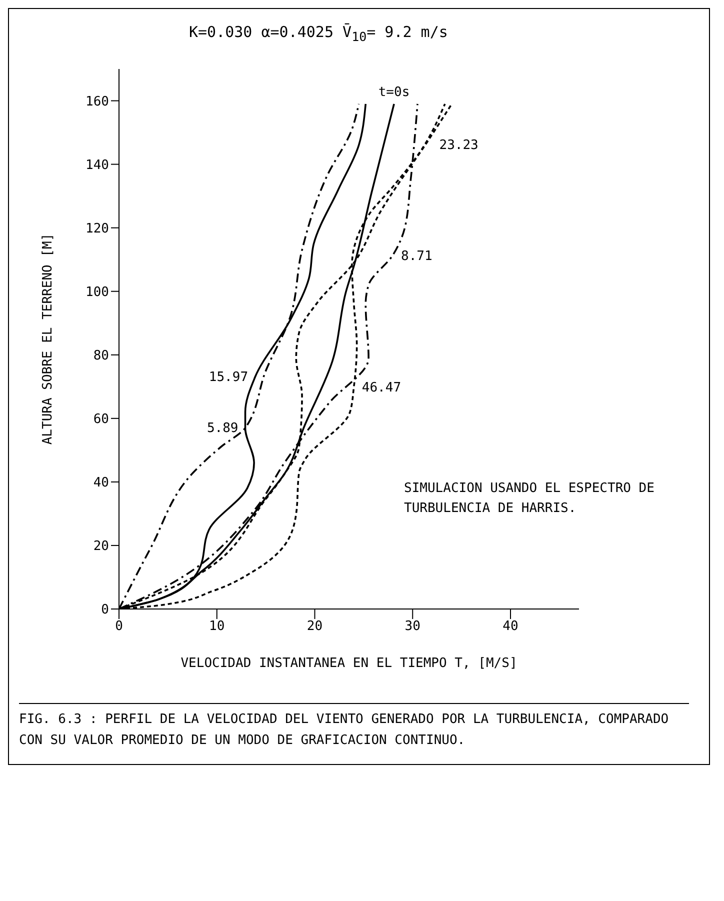 The image size is (724, 901). Describe the element at coordinates (530, 499) in the screenshot. I see `annotation: SIMULACION USANDO EL ESPECTRO DE TURBULENCIA DE HARRIS.` at that location.